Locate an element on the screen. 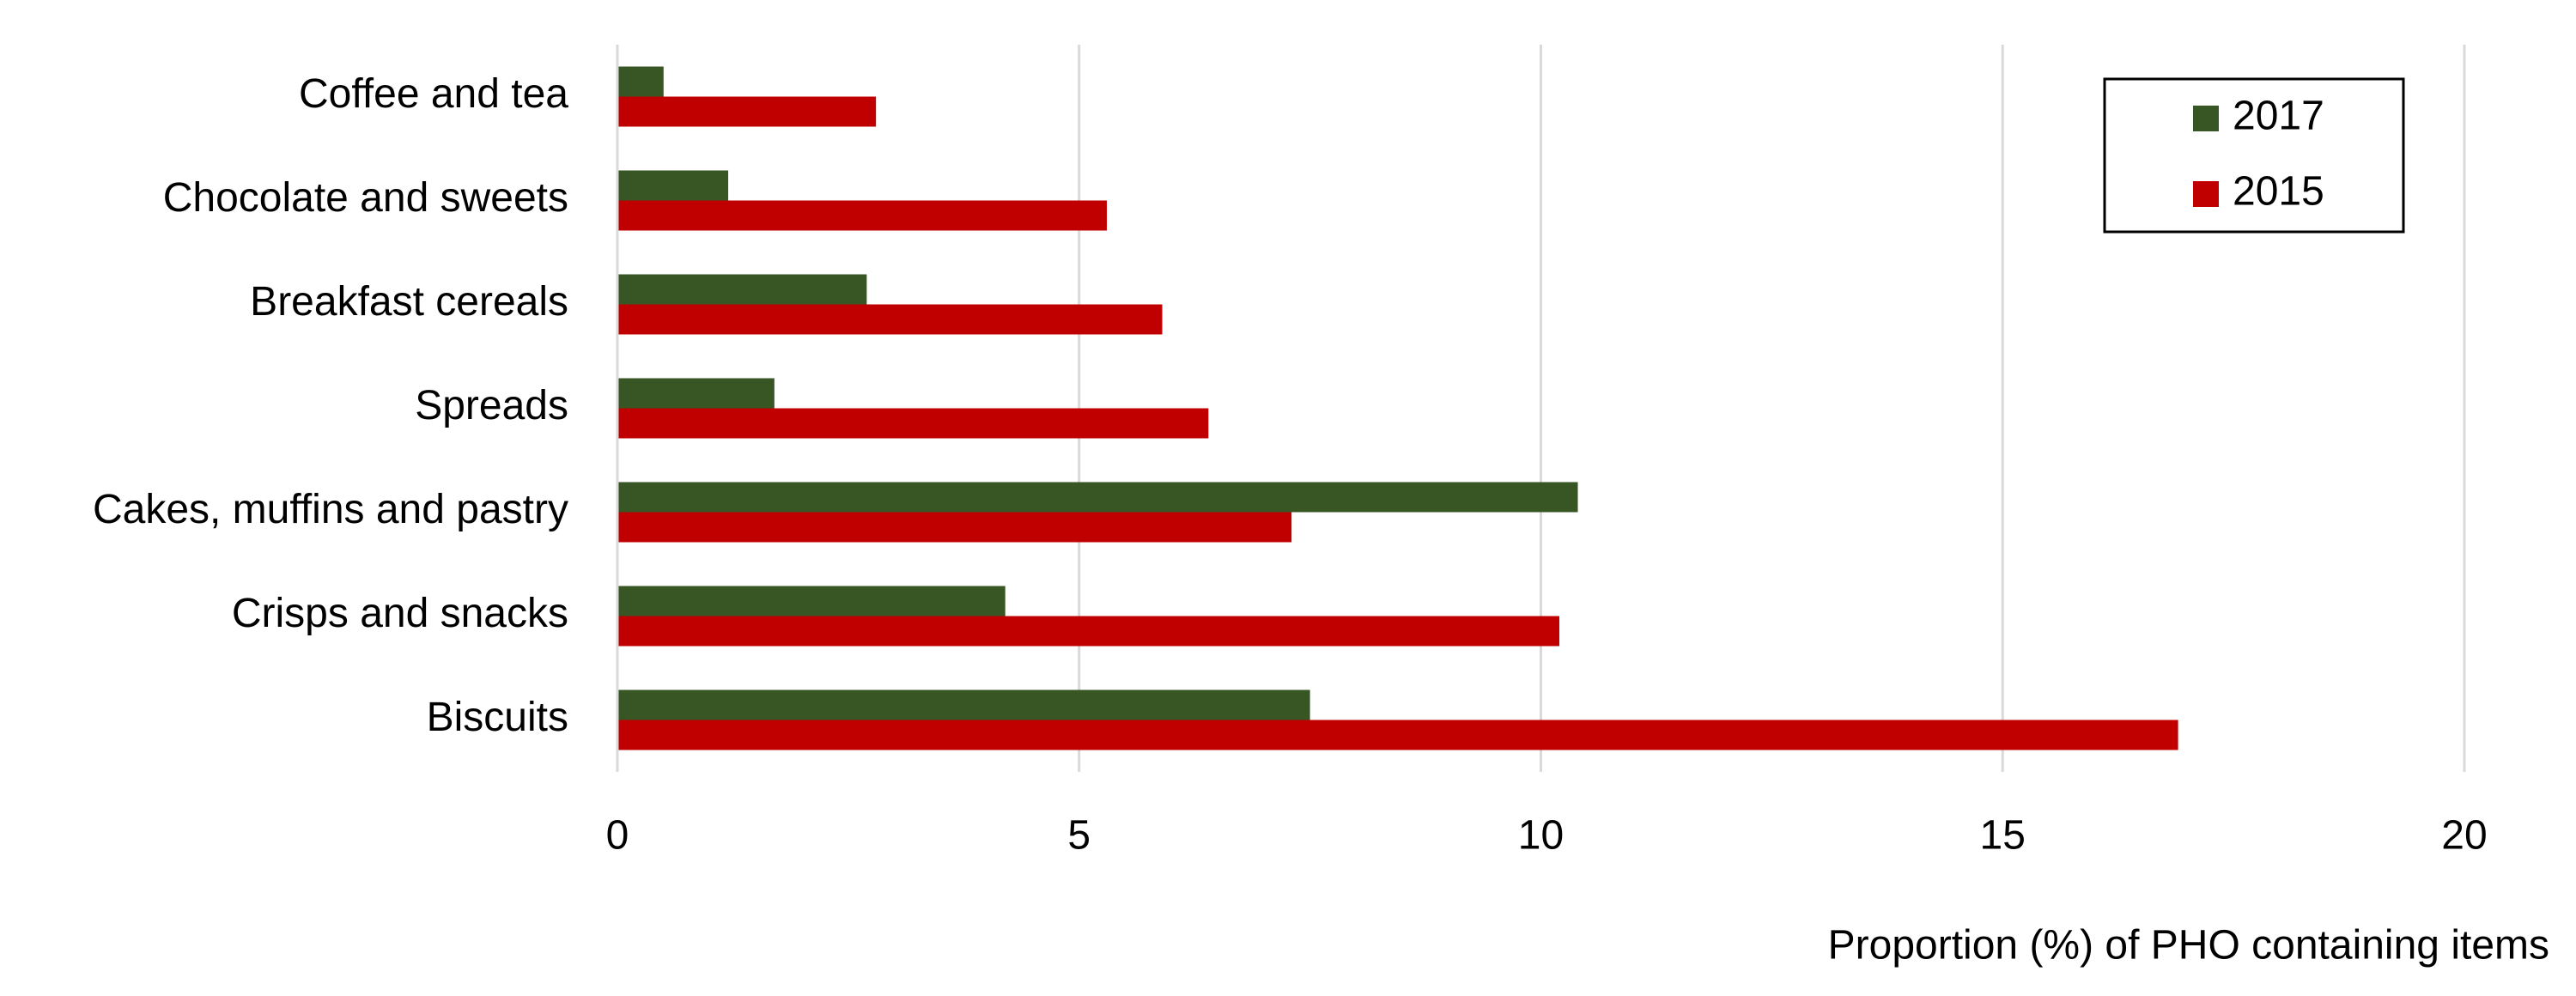  y-tick-label: Cakes, muffins and pastry is located at coordinates (330, 510).